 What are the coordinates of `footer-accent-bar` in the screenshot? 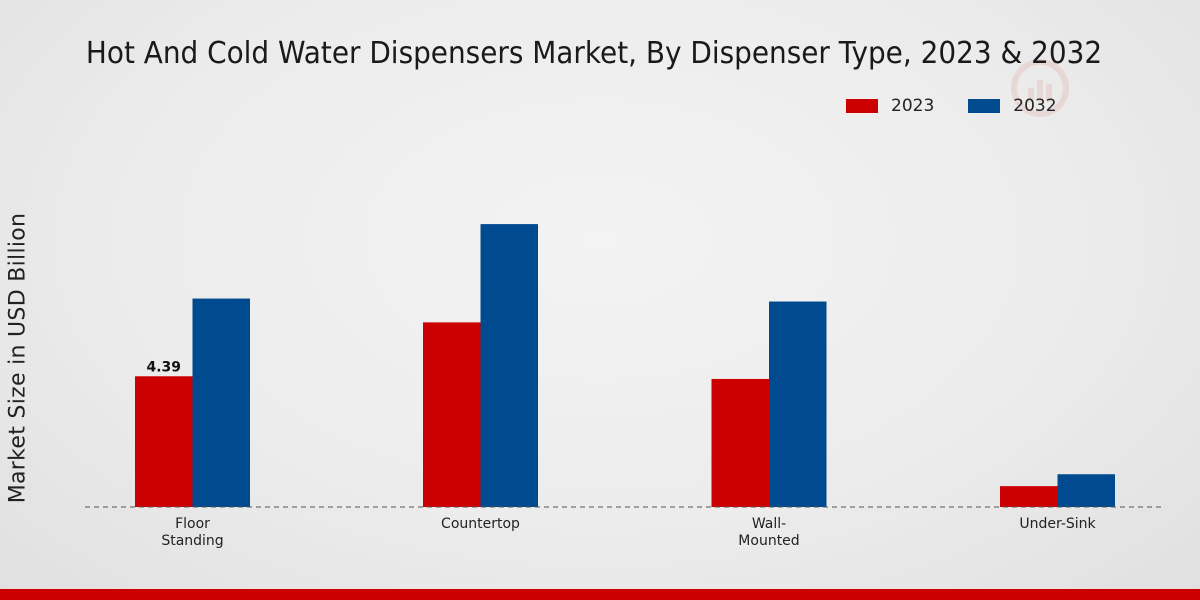 It's located at (600, 594).